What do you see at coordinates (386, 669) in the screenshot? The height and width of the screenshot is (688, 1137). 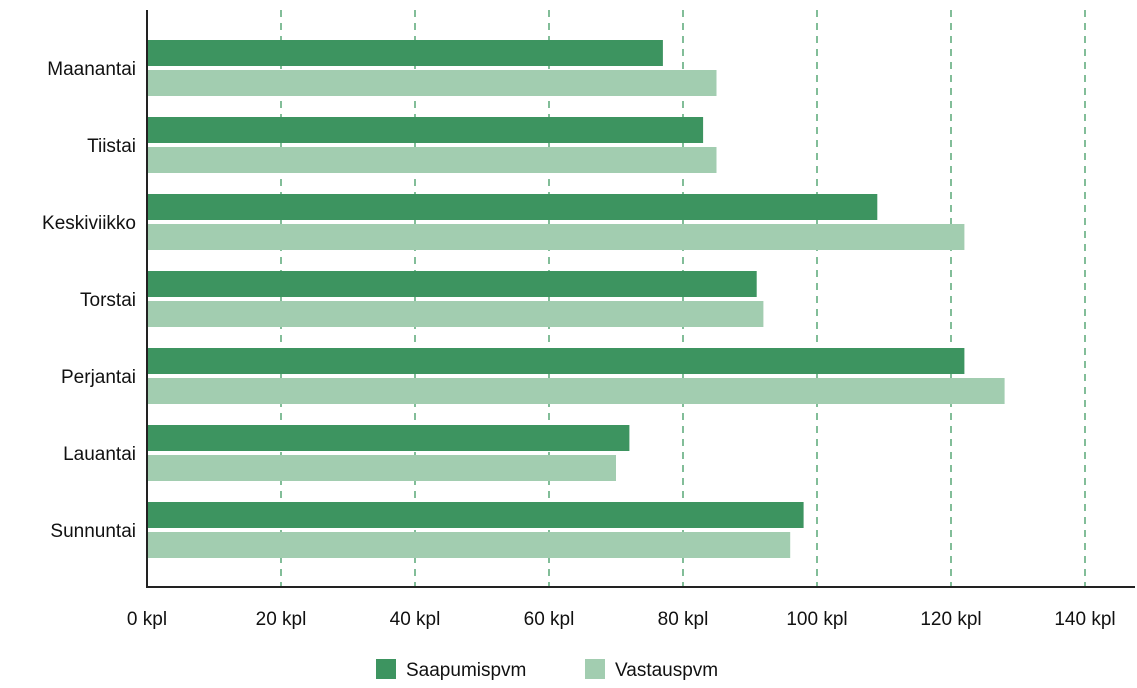 I see `legend-swatch-saapumispvm` at bounding box center [386, 669].